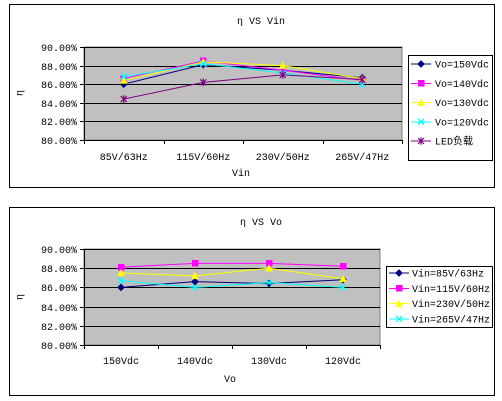  Describe the element at coordinates (59, 86) in the screenshot. I see `chart-1-y-tick-label: 86.00%` at that location.